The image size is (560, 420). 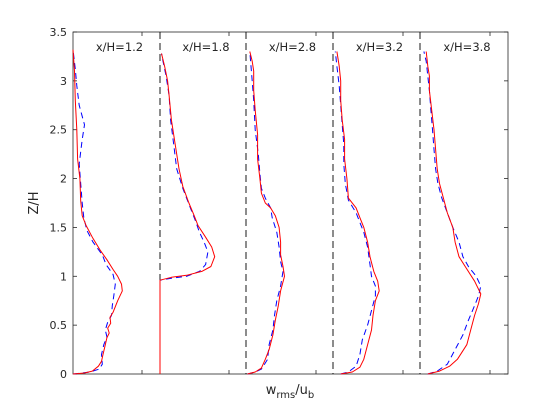 What do you see at coordinates (205, 47) in the screenshot?
I see `panel-label-2: x/H=1.8` at bounding box center [205, 47].